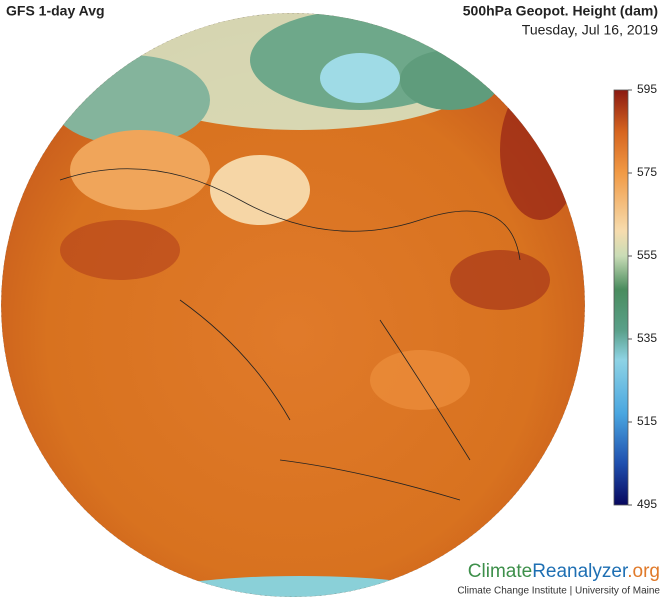 The height and width of the screenshot is (599, 665). What do you see at coordinates (647, 421) in the screenshot?
I see `colorbar-tick-label: 515` at bounding box center [647, 421].